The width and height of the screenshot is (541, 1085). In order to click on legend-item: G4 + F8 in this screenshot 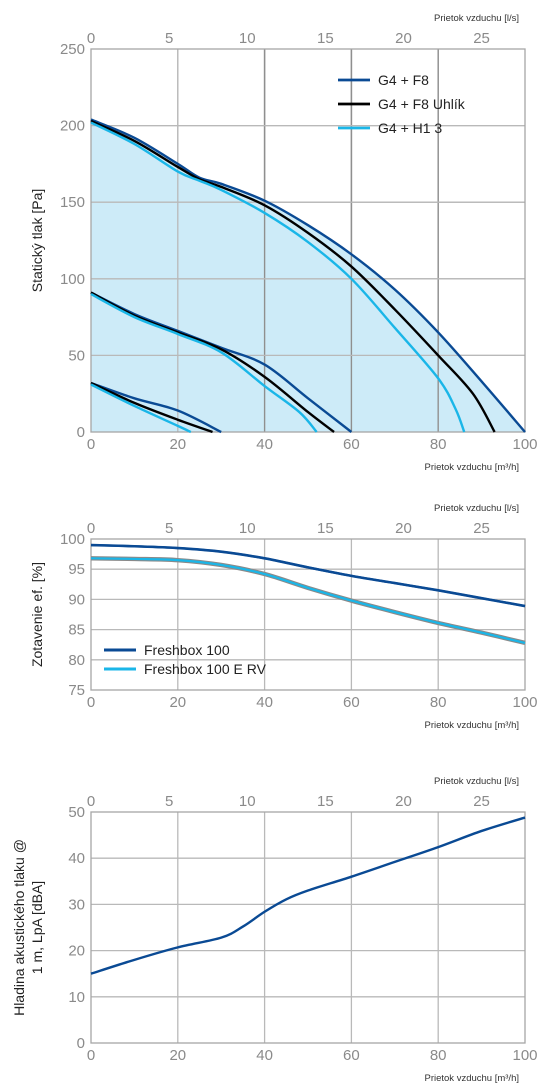, I will do `click(383, 80)`.